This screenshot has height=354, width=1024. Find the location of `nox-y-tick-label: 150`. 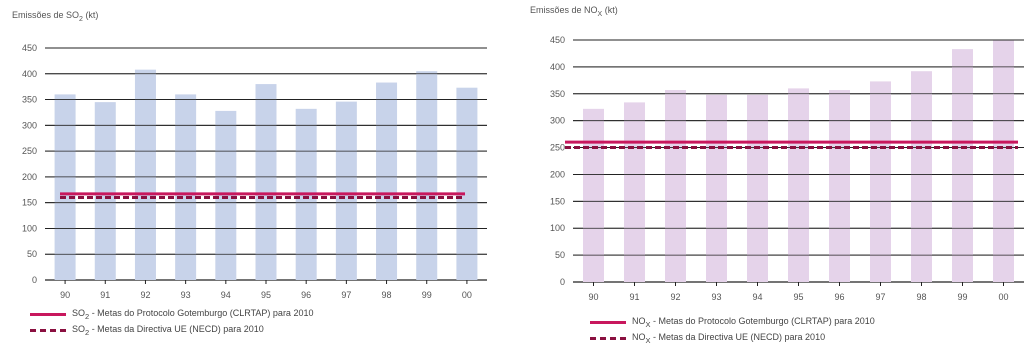

nox-y-tick-label: 150 is located at coordinates (557, 201).